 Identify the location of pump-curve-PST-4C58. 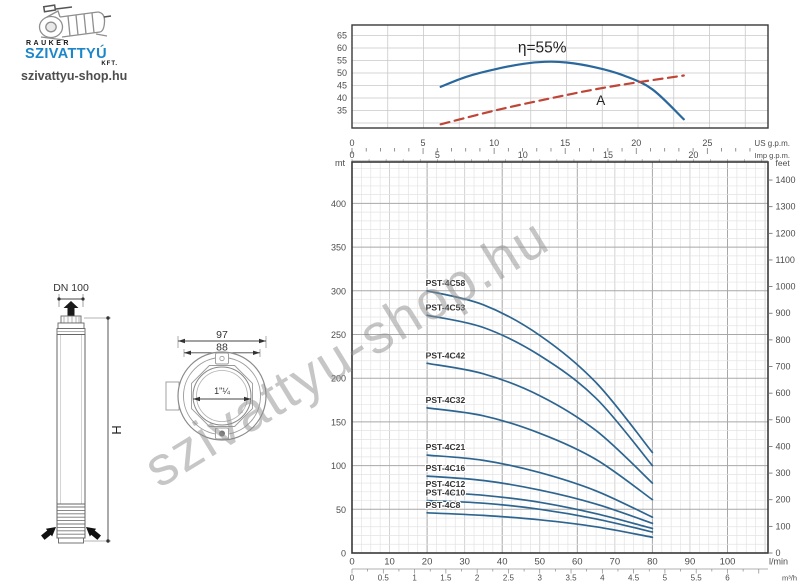
(540, 371).